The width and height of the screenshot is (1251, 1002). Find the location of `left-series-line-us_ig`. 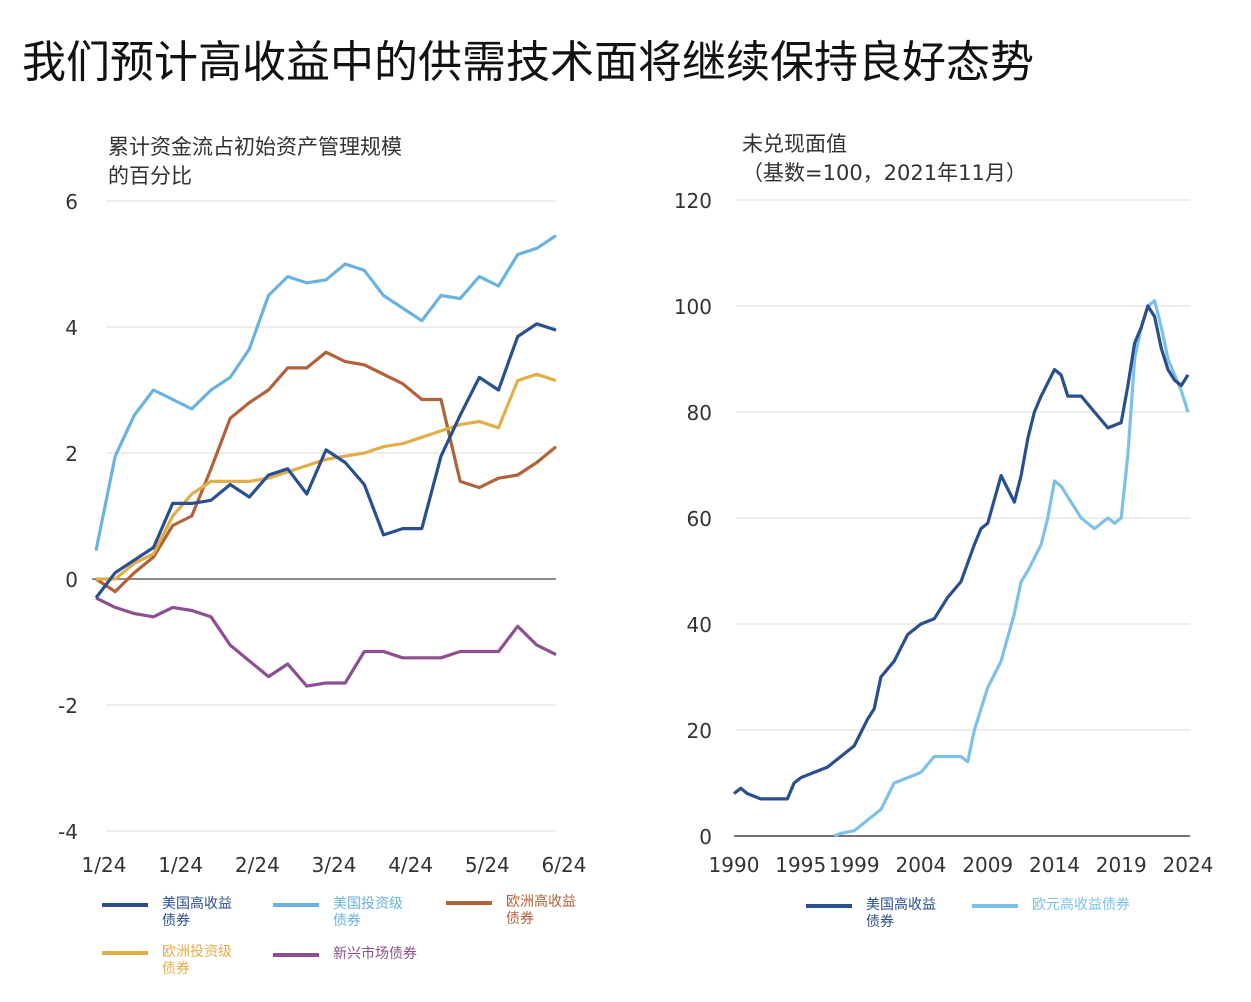

left-series-line-us_ig is located at coordinates (325, 392).